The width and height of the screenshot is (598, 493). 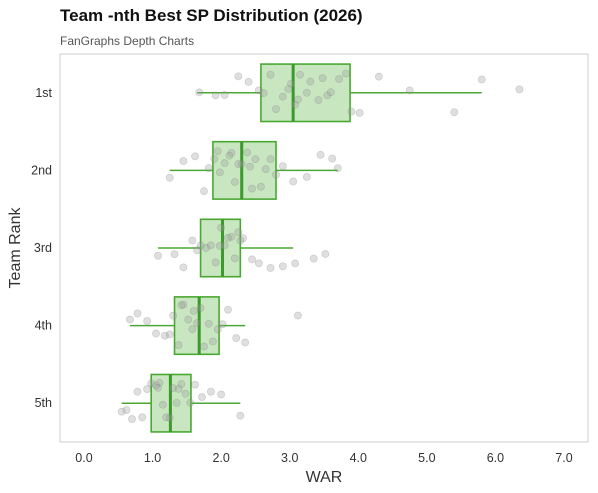 What do you see at coordinates (43, 93) in the screenshot?
I see `y-tick-label: 1st` at bounding box center [43, 93].